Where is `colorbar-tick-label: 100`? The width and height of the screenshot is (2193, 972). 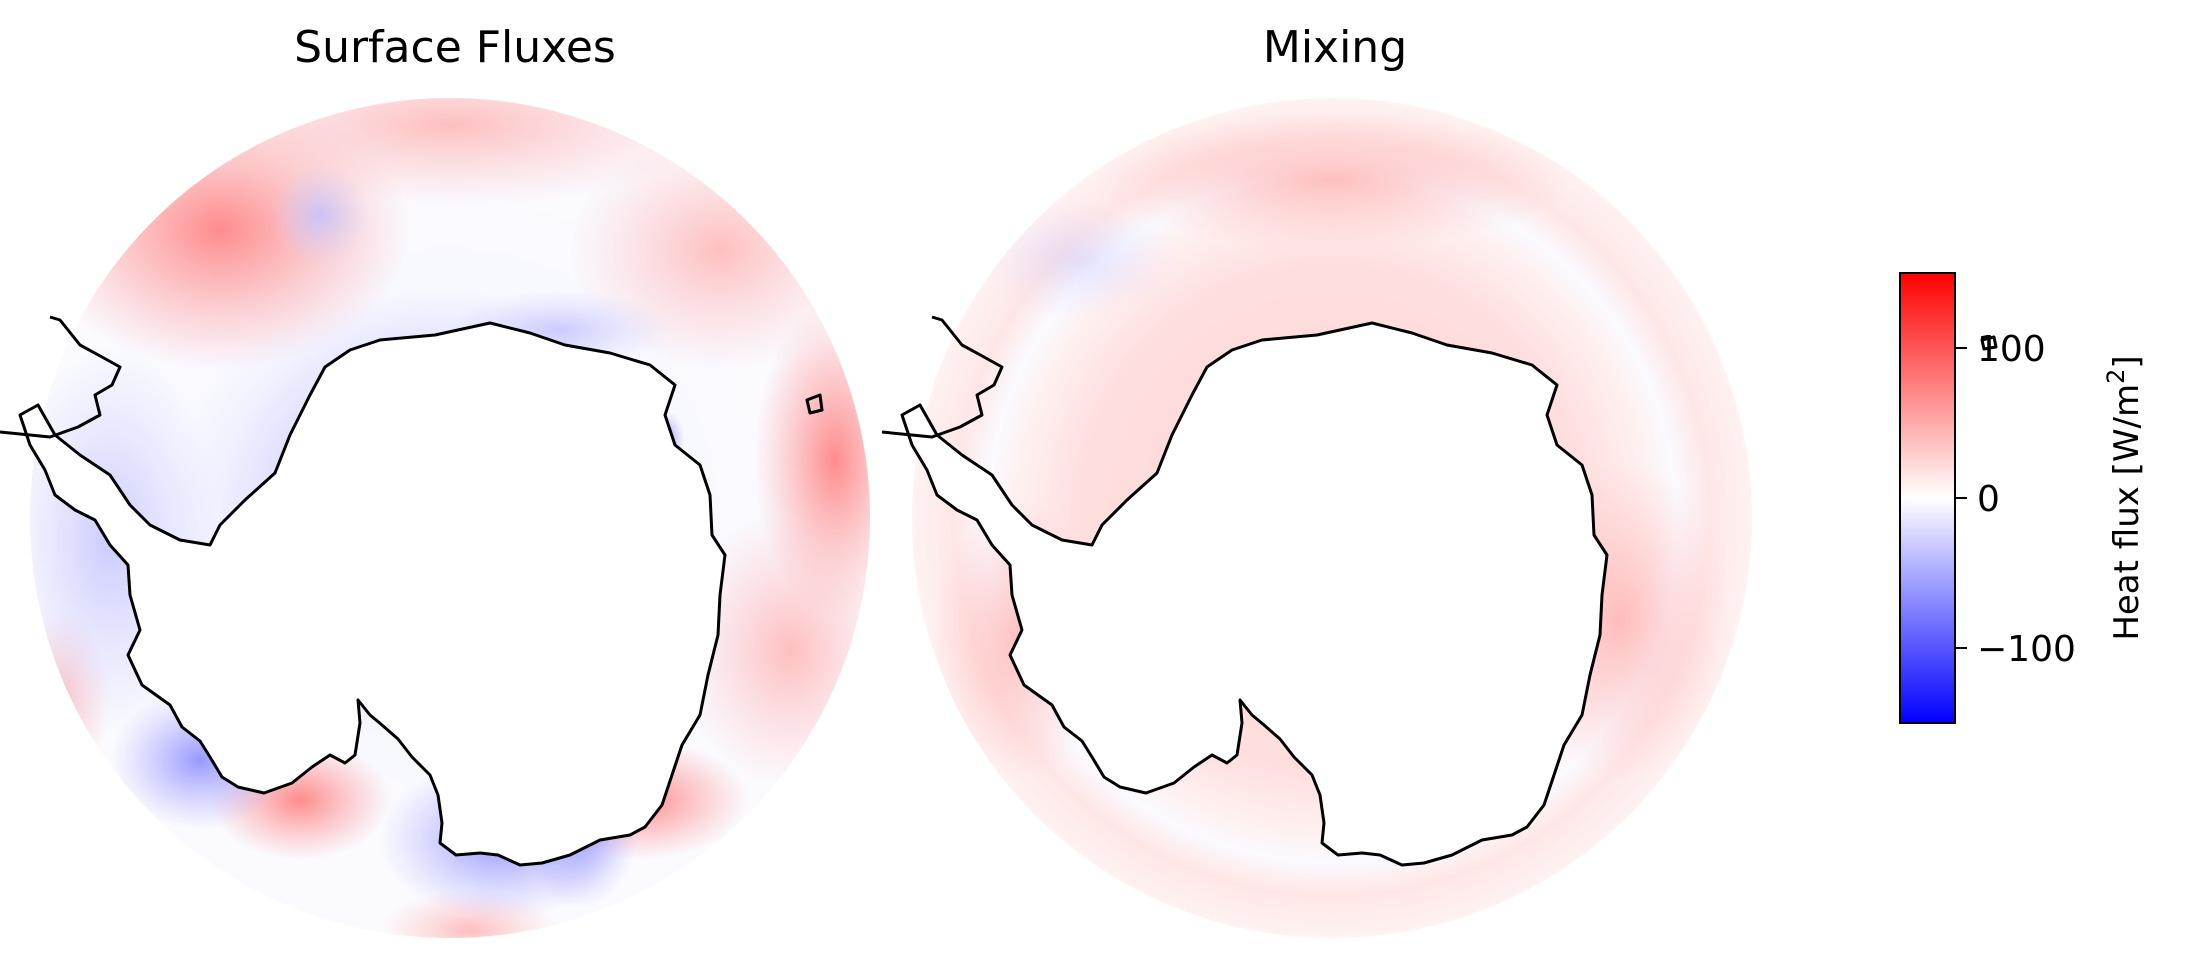
colorbar-tick-label: 100 is located at coordinates (2011, 349).